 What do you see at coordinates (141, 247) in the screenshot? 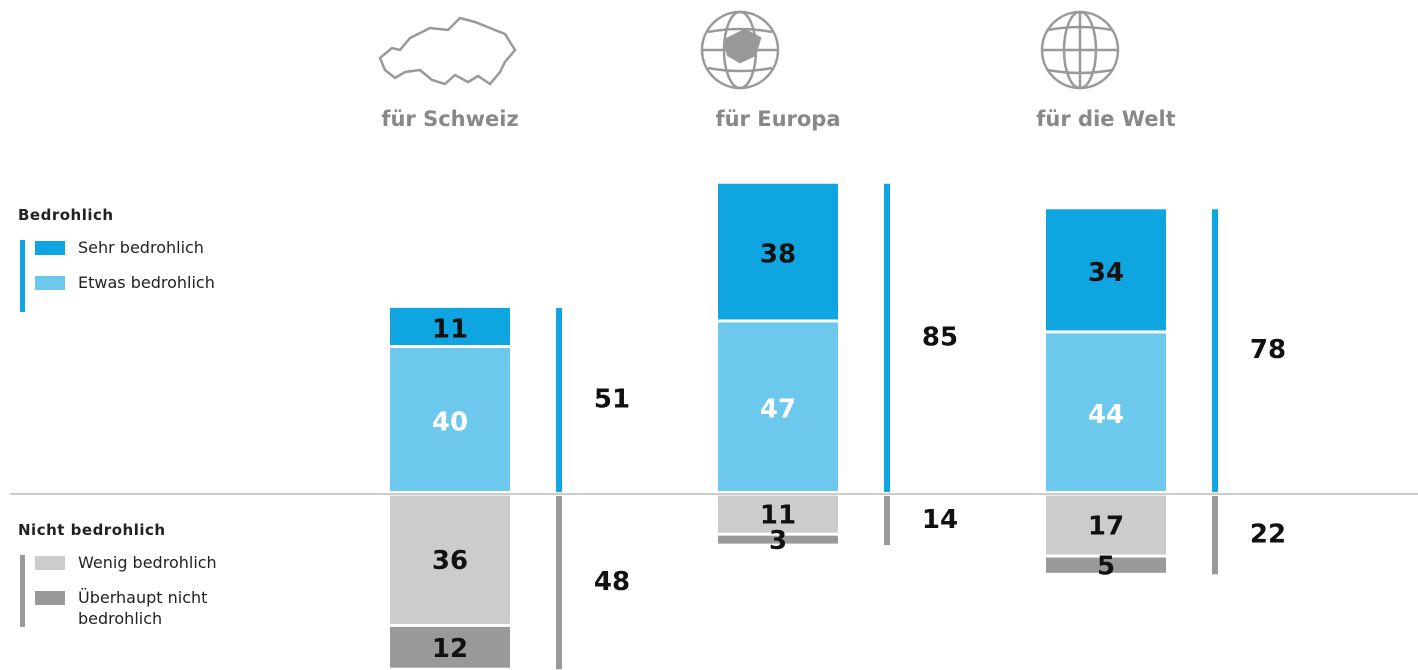
I see `legend-label: Sehr bedrohlich` at bounding box center [141, 247].